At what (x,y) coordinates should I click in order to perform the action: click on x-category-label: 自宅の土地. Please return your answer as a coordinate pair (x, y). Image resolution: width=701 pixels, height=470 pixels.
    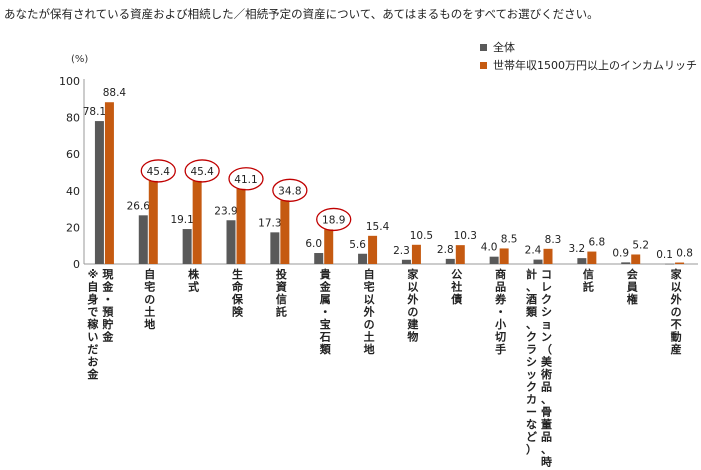
    Looking at the image, I should click on (149, 299).